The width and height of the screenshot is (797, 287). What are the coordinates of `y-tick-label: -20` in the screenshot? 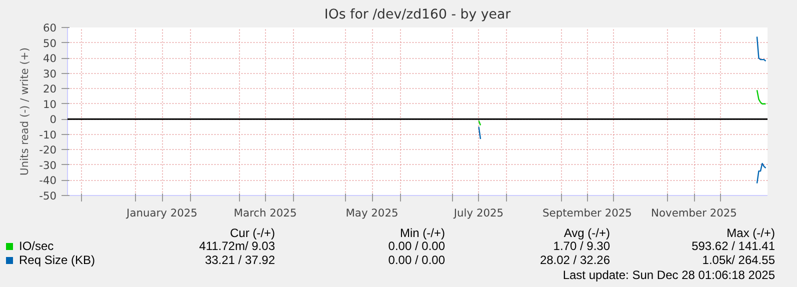 It's located at (48, 150).